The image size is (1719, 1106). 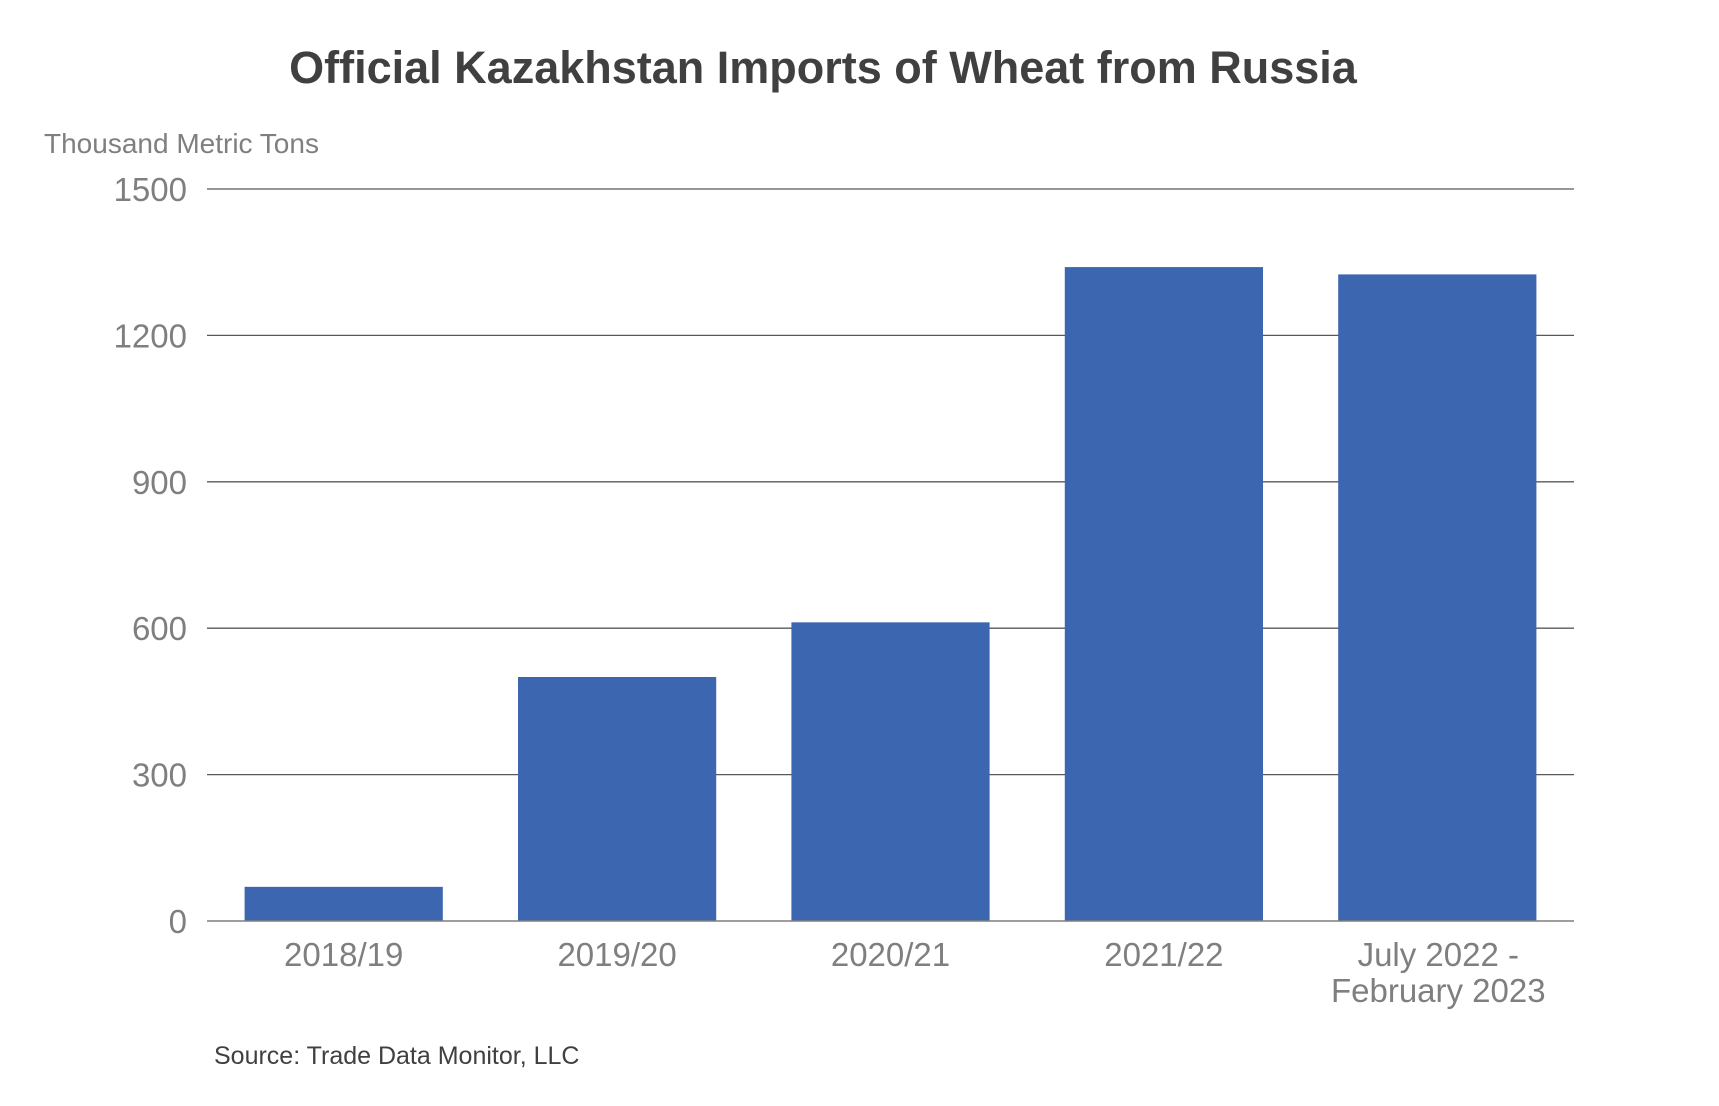 What do you see at coordinates (1438, 990) in the screenshot?
I see `x-tick-label: February 2023` at bounding box center [1438, 990].